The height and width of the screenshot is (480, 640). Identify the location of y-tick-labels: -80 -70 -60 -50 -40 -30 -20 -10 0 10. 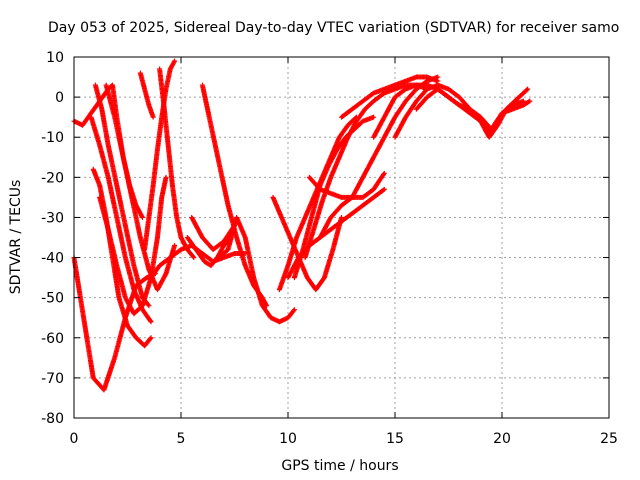
(52, 238).